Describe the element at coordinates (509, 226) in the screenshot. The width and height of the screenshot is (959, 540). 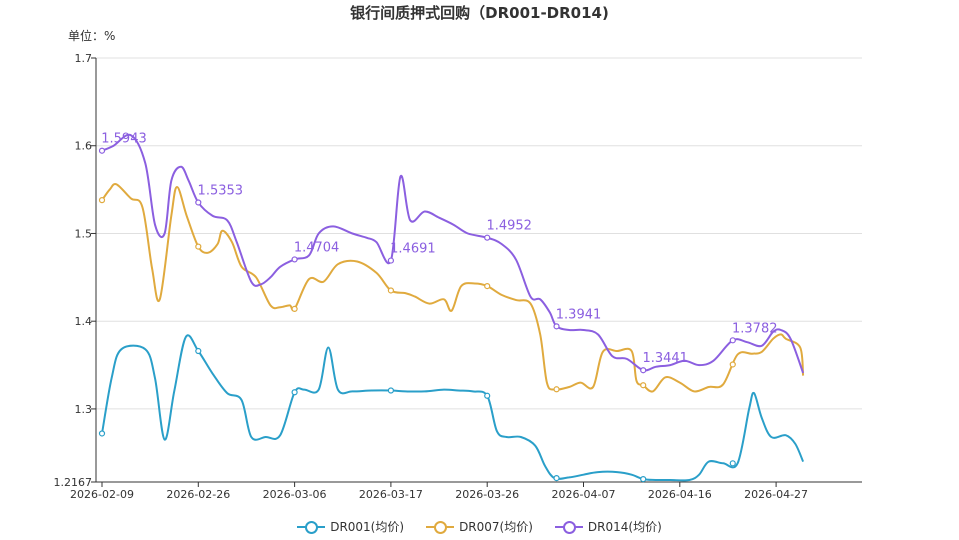
I see `data-label: 1.4952` at that location.